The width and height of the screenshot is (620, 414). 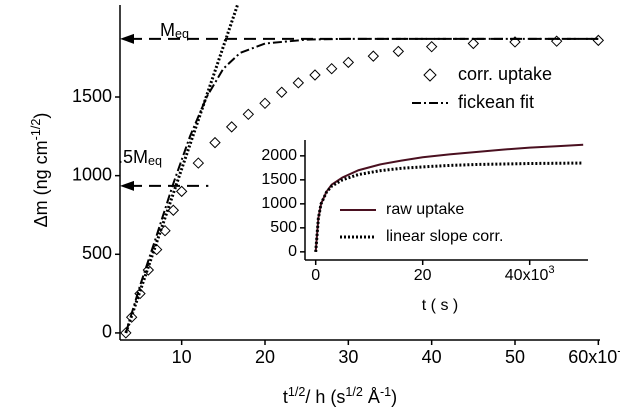 I want to click on reference-label: .5Meq, so click(x=140, y=157).